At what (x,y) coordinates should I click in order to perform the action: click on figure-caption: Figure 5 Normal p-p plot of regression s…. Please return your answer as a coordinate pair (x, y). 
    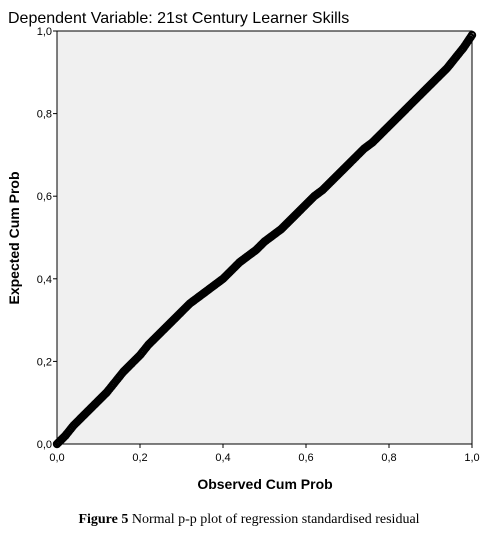
    Looking at the image, I should click on (249, 520).